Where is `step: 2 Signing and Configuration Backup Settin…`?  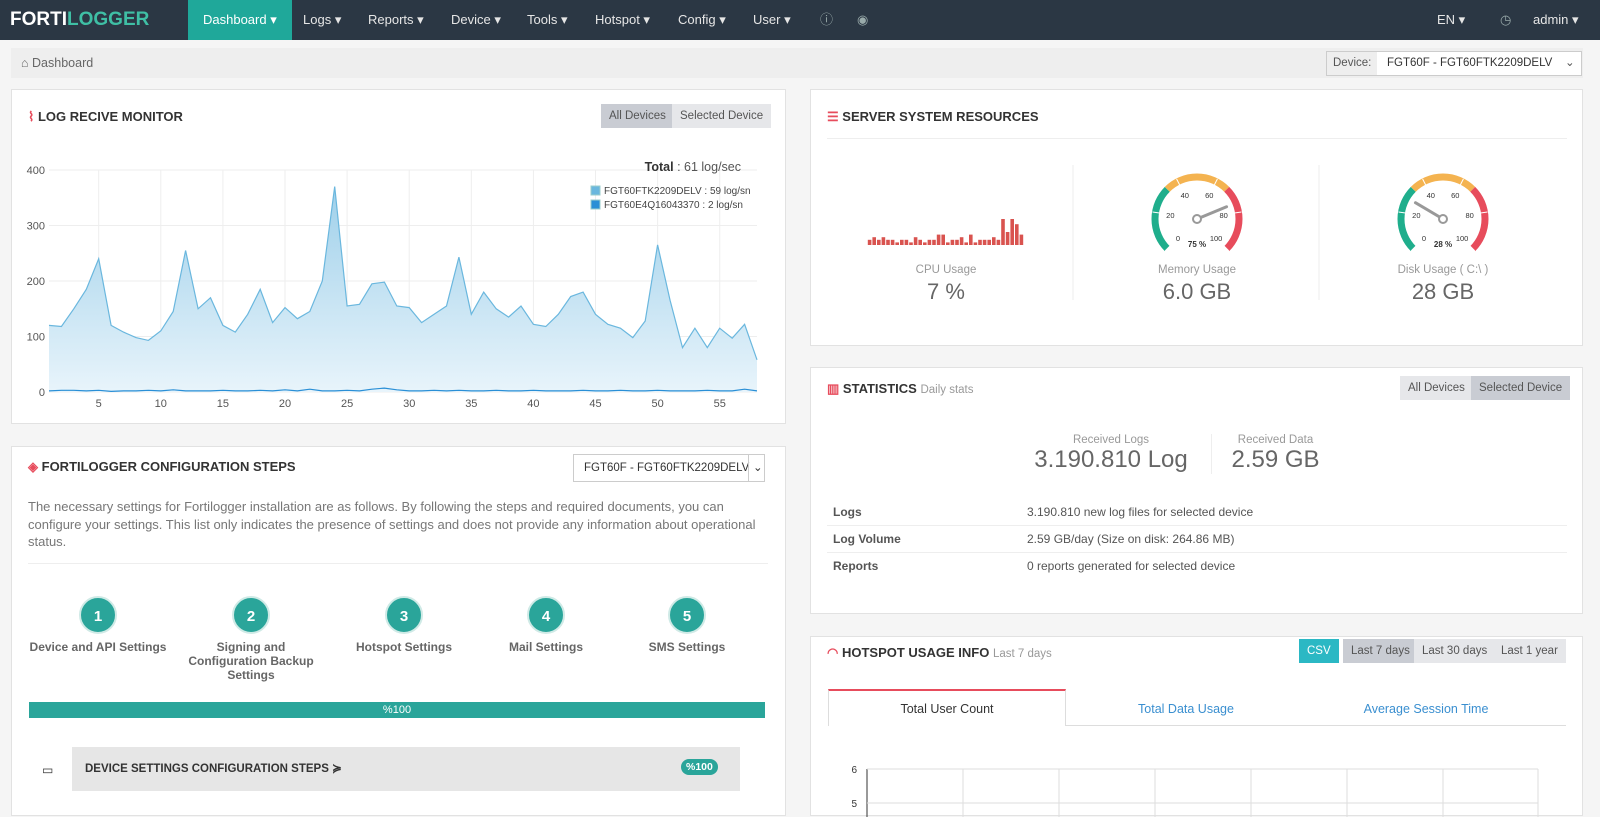
step: 2 Signing and Configuration Backup Settin… is located at coordinates (251, 639).